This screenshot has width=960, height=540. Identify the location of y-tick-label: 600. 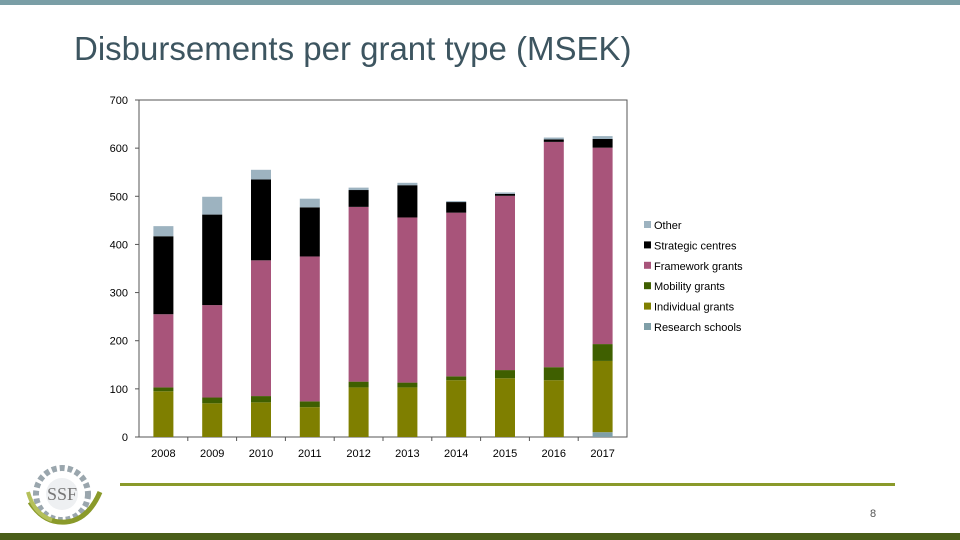
(119, 149).